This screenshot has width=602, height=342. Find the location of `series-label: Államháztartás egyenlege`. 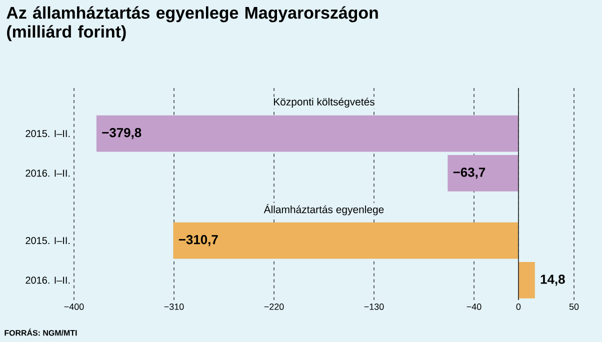

series-label: Államháztartás egyenlege is located at coordinates (324, 210).